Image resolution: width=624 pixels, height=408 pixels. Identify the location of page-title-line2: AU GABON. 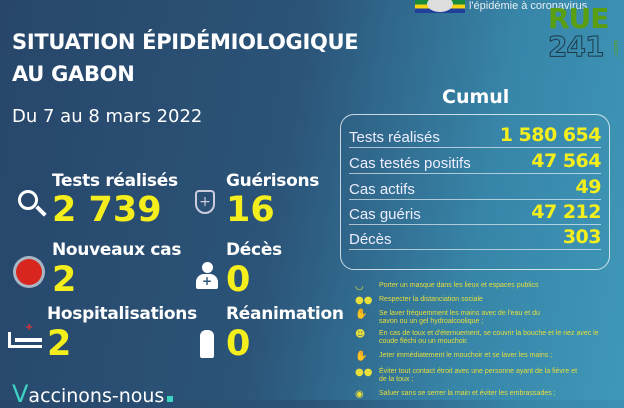
(73, 74).